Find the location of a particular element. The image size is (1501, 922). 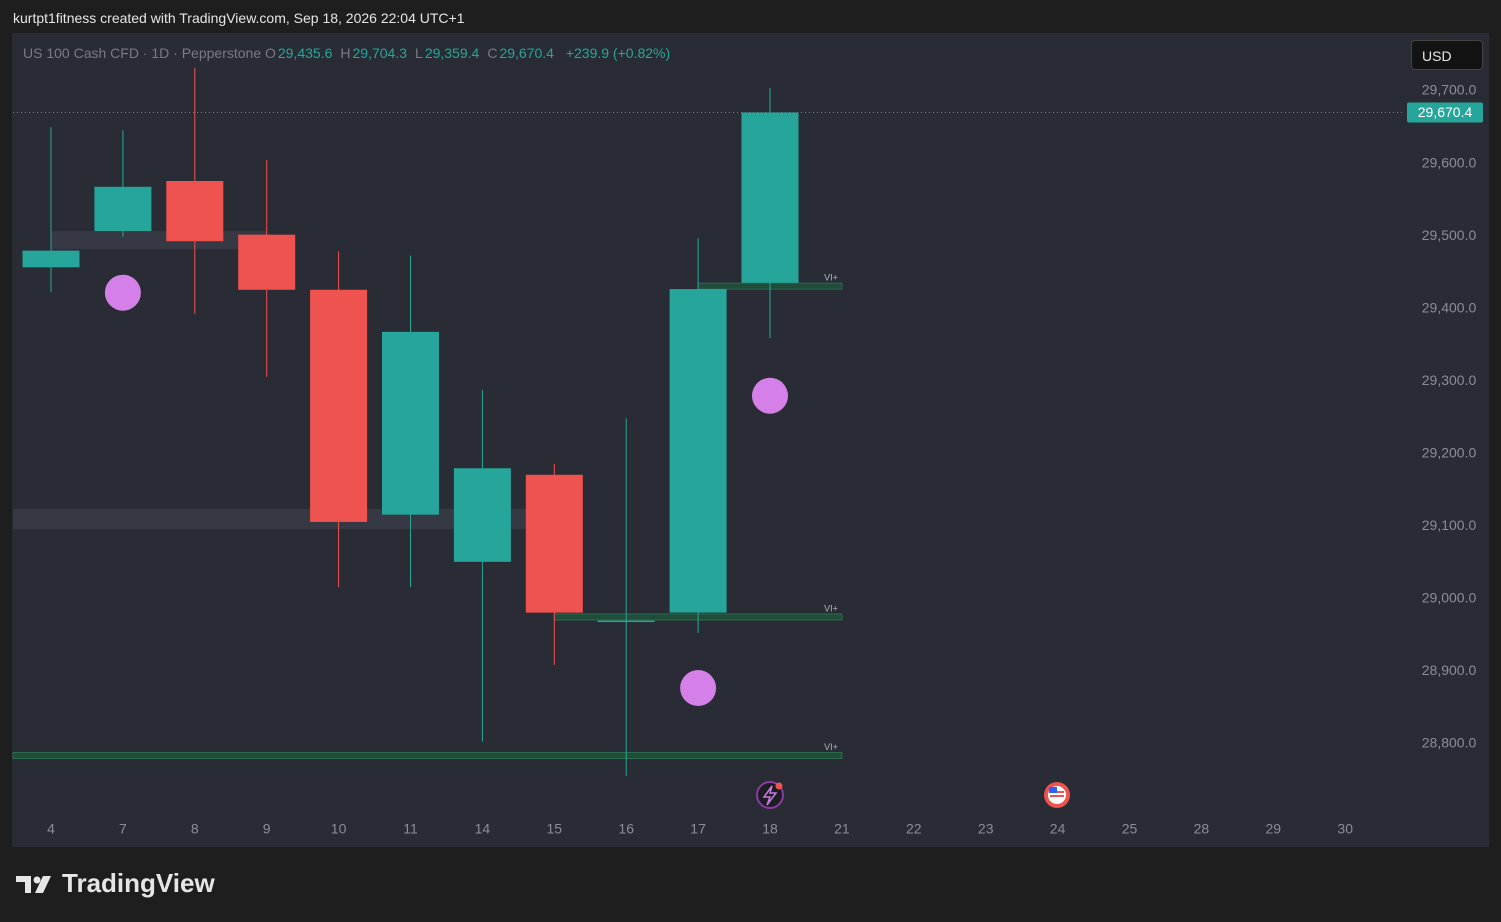

zone is located at coordinates (159, 240).